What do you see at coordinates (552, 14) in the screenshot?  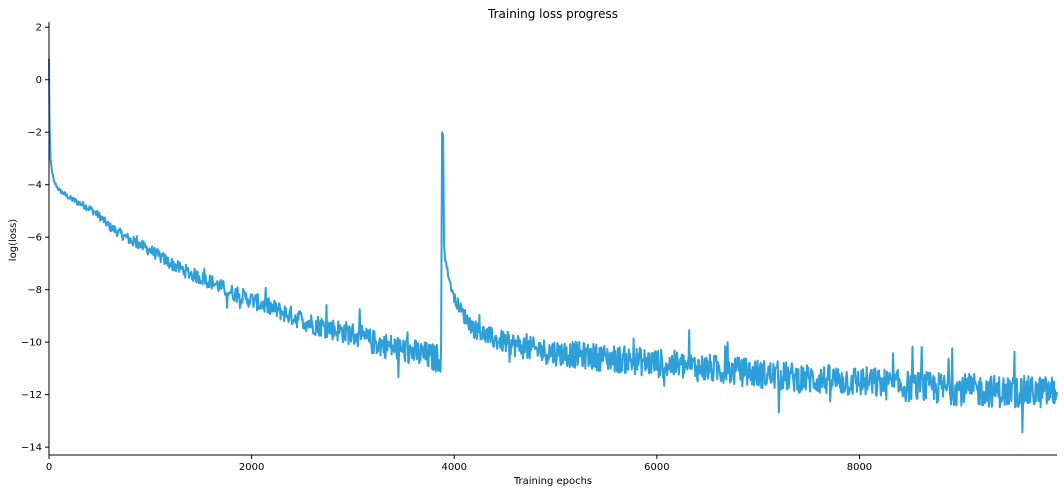 I see `chart-title: Training loss progress` at bounding box center [552, 14].